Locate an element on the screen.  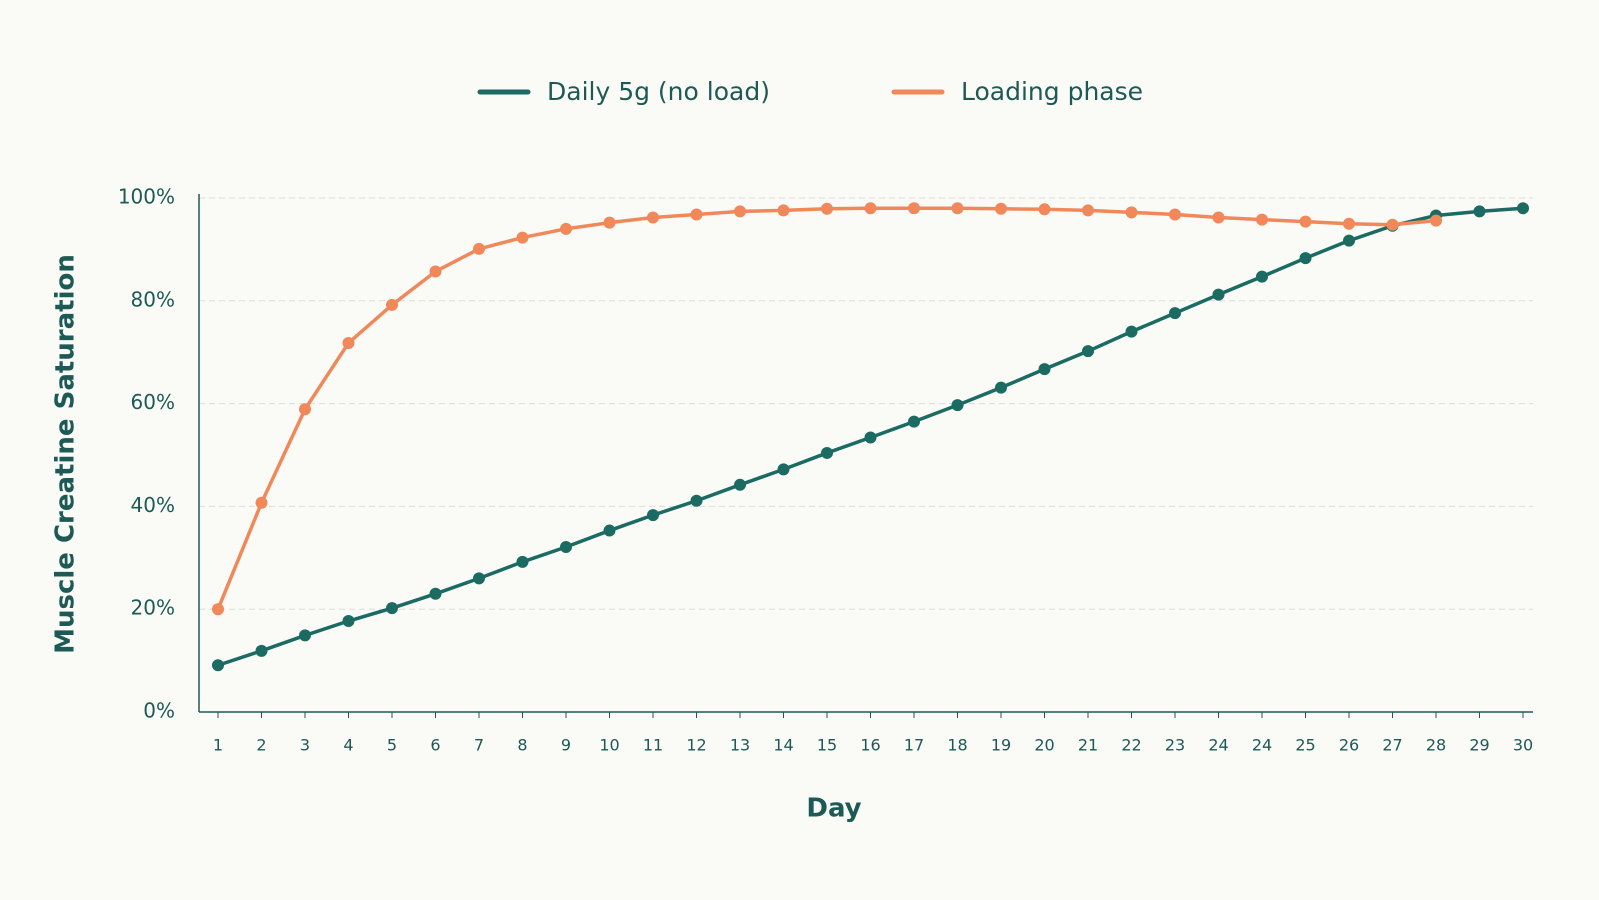
x-tick-label: 1 is located at coordinates (218, 745).